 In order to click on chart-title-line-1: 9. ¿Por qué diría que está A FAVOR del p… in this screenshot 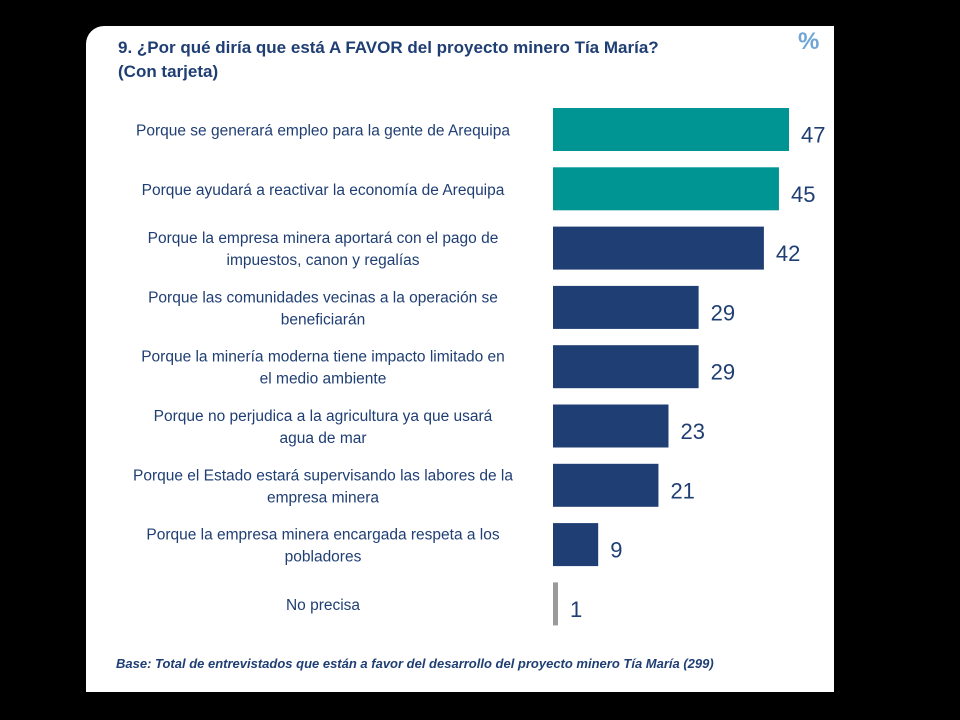, I will do `click(388, 47)`.